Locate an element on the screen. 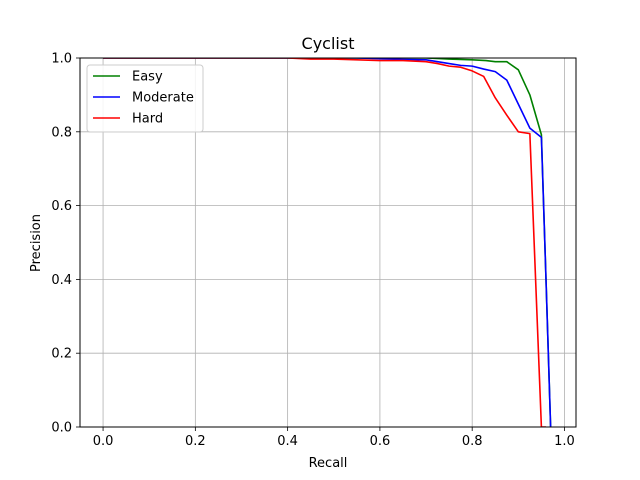 This screenshot has height=480, width=640. legend-box is located at coordinates (145, 98).